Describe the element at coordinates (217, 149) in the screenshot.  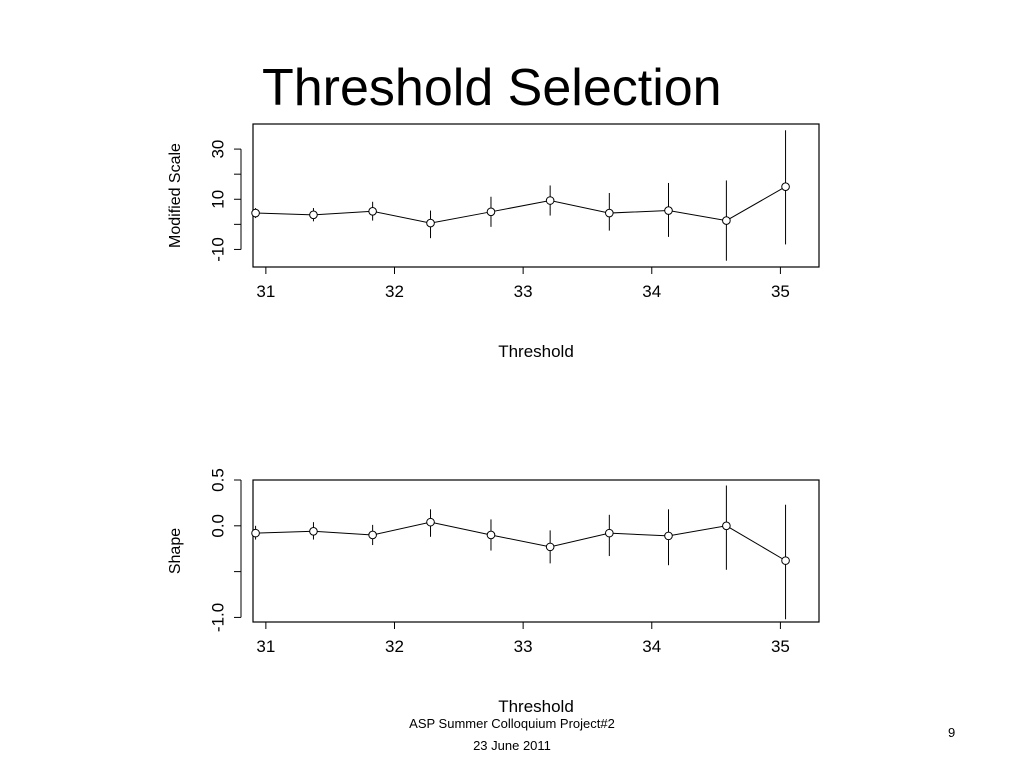
I see `y-tick-label: 30` at that location.